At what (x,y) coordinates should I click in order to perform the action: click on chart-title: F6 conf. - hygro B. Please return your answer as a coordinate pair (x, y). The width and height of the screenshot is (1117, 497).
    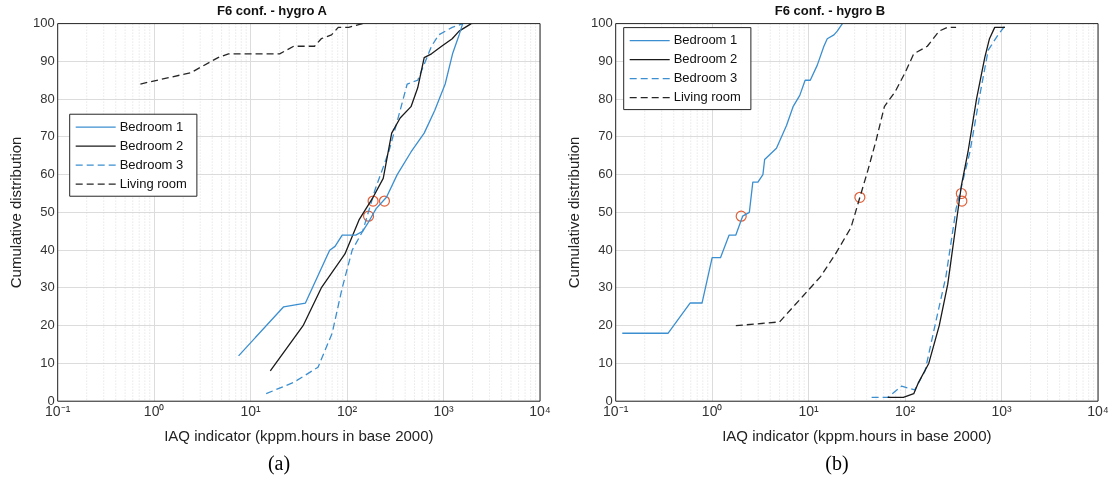
    Looking at the image, I should click on (830, 11).